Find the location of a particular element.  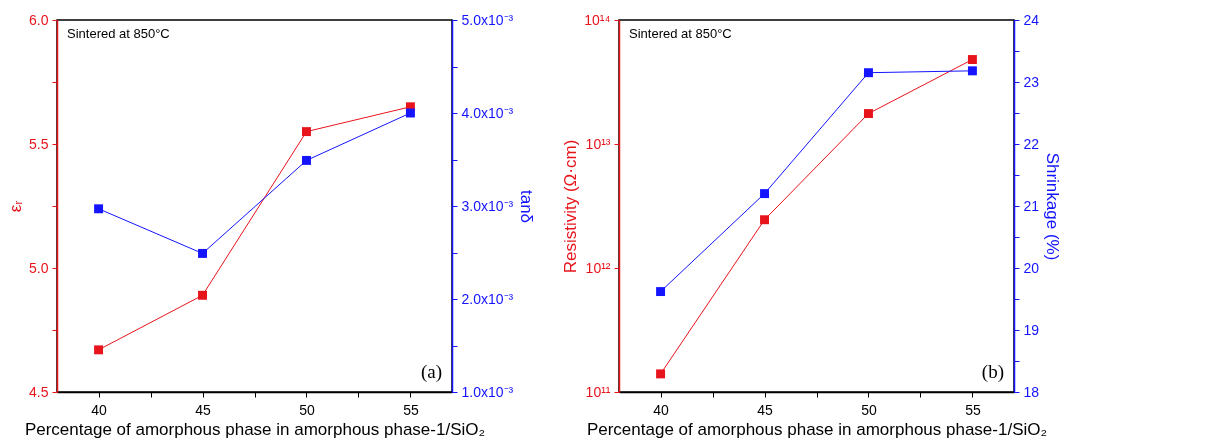

annotation: (b) is located at coordinates (992, 372).